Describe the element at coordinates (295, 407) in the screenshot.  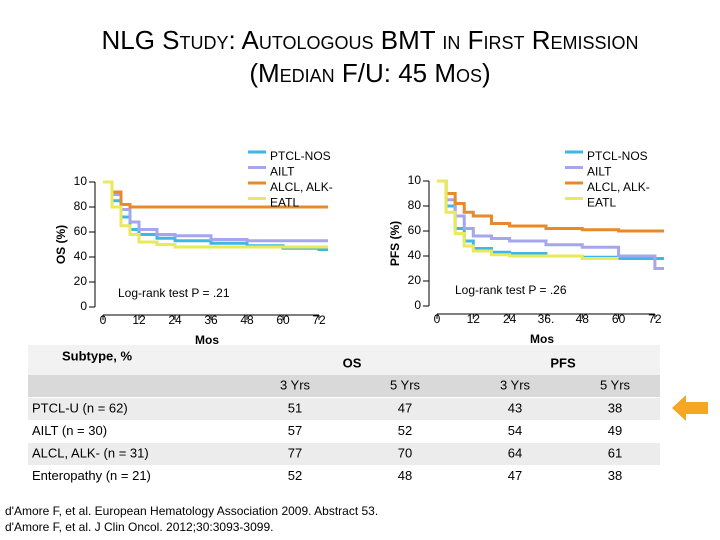
I see `table-cell: 51` at that location.